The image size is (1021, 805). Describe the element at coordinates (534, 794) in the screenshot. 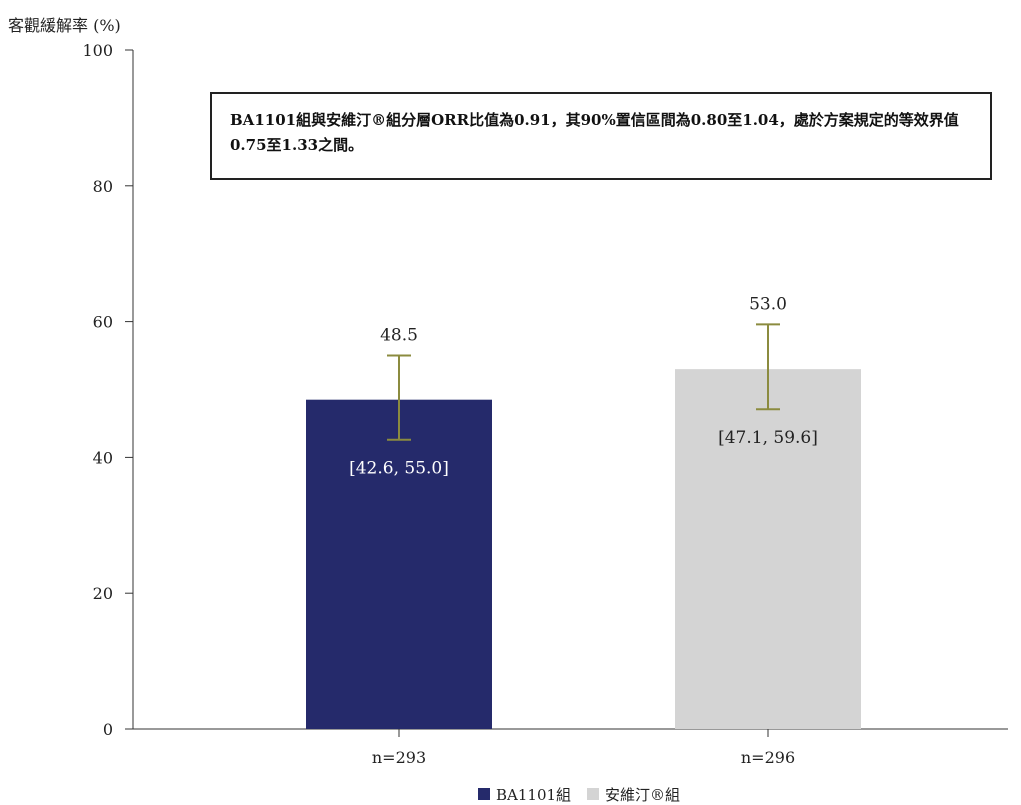

I see `legend-label-ba1101: BA1101組` at that location.